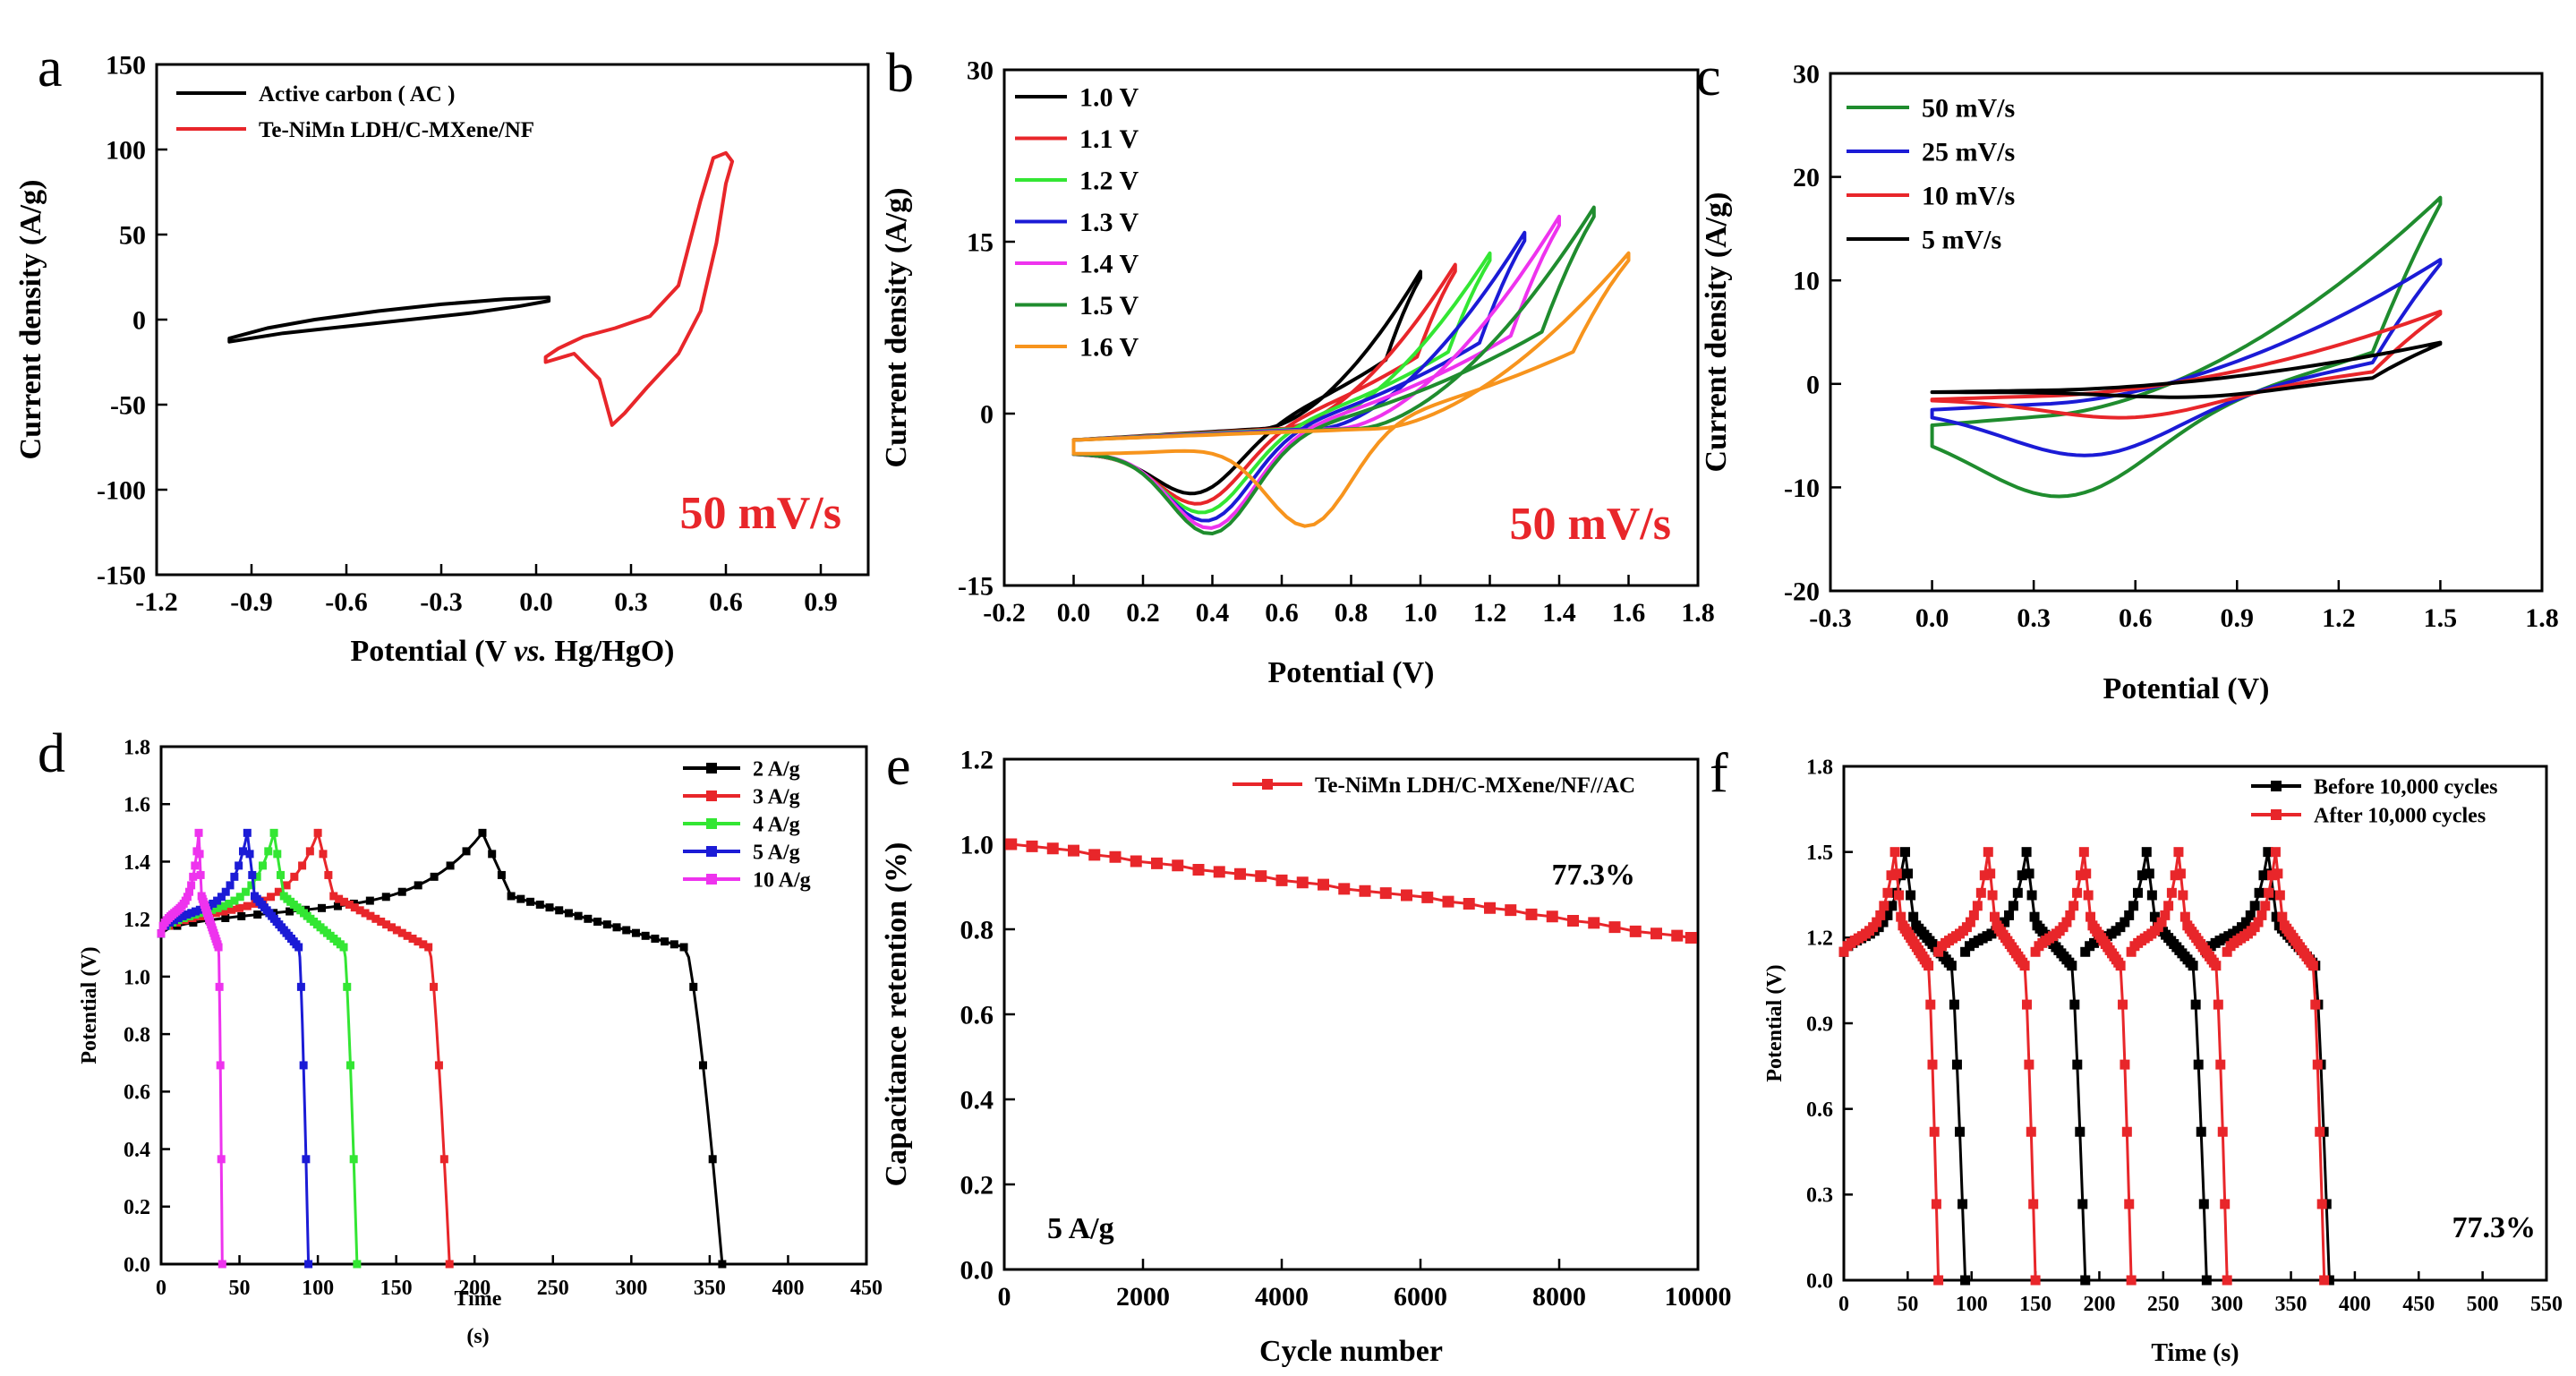  I want to click on plot-frame-e, so click(1351, 1014).